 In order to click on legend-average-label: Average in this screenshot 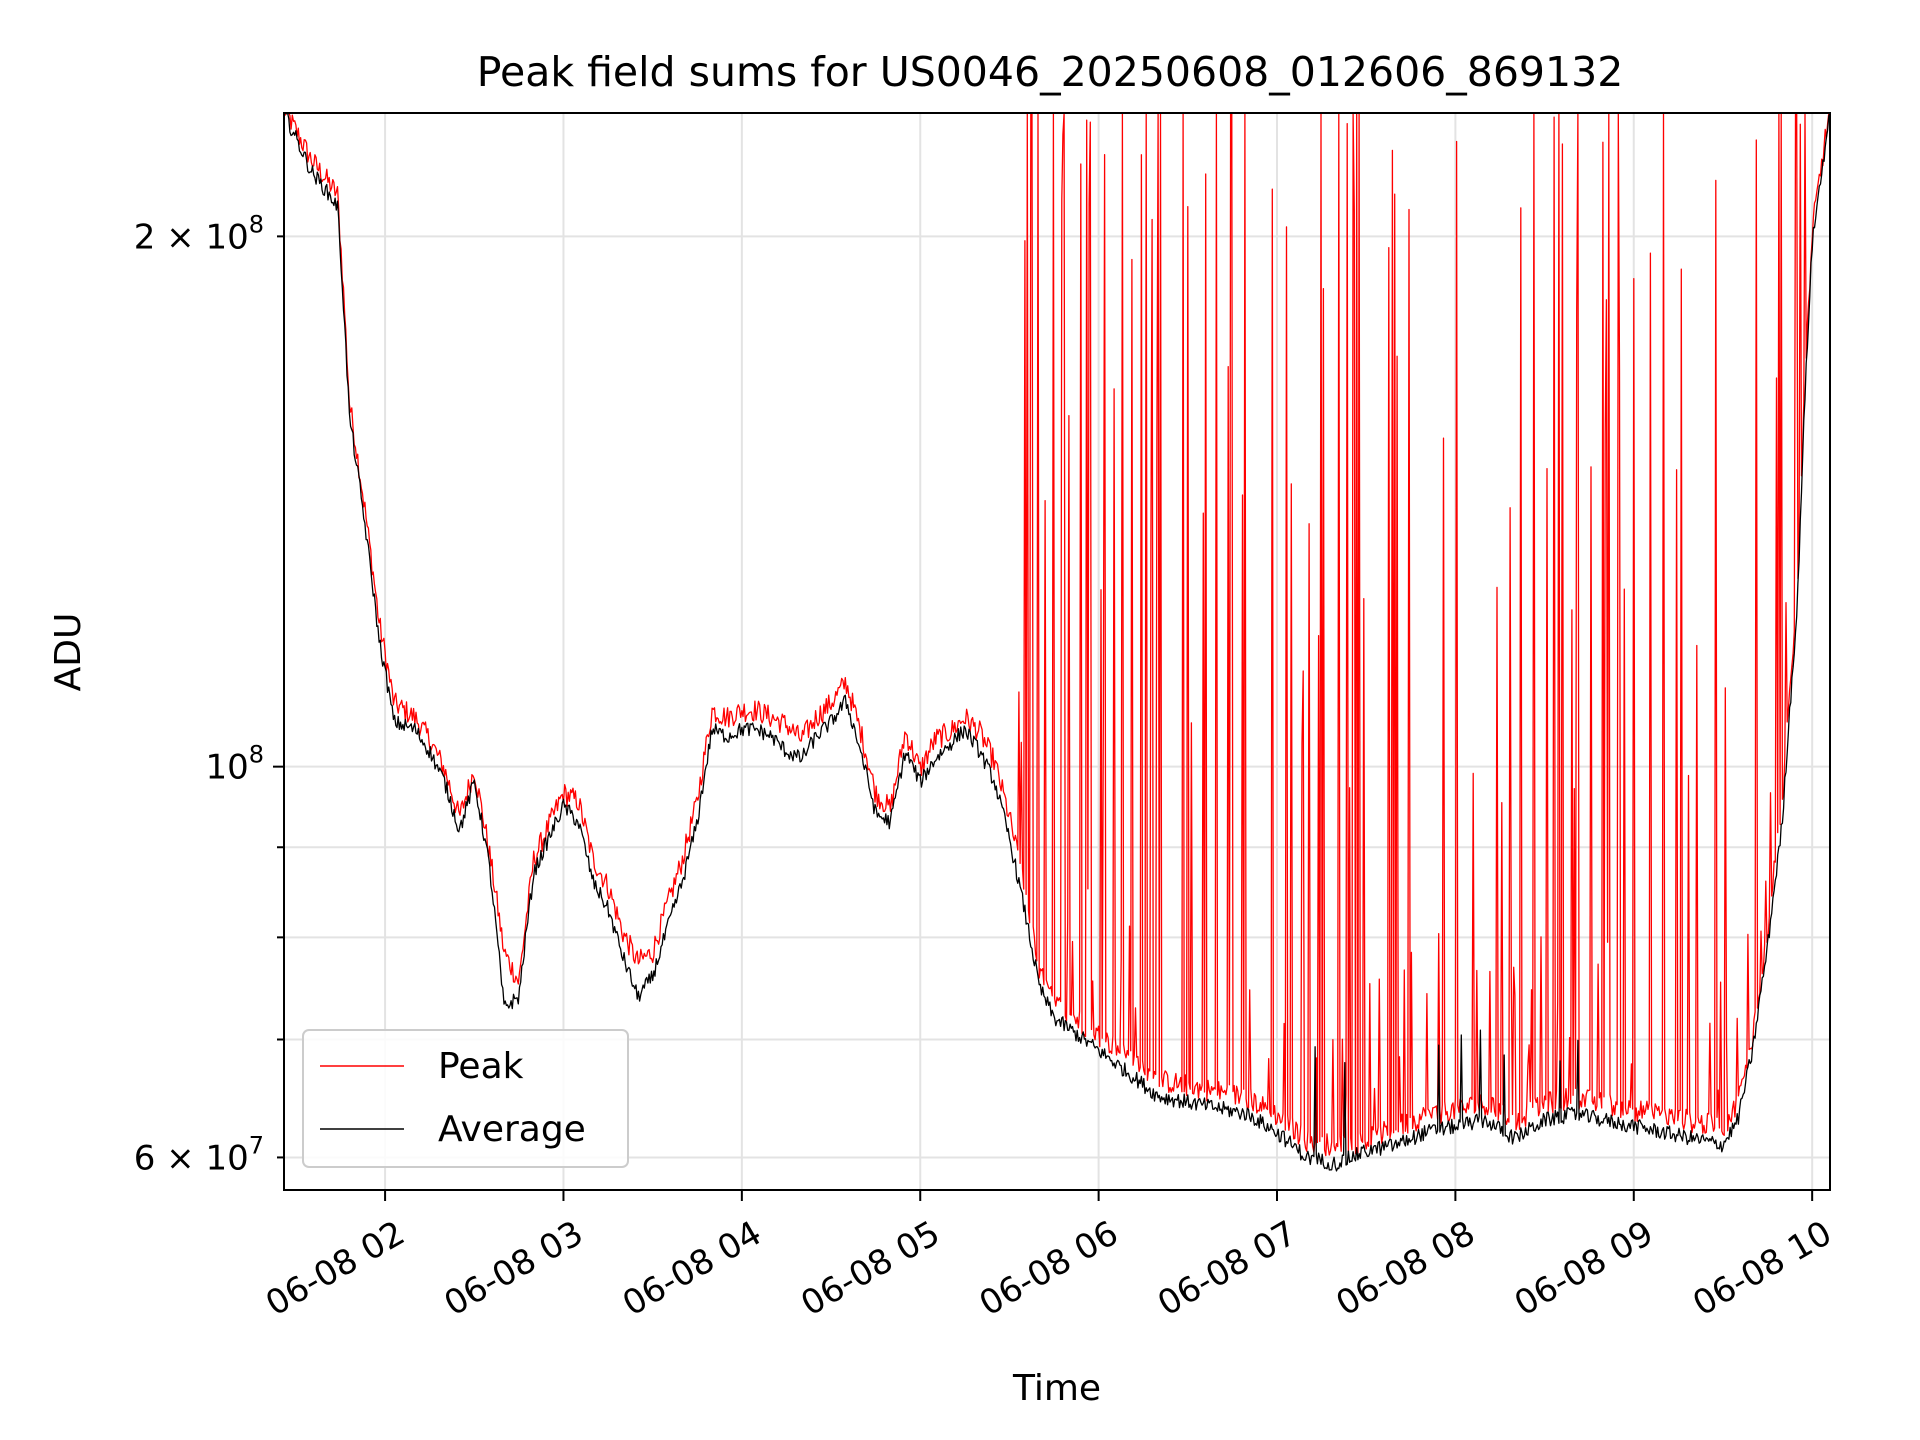, I will do `click(512, 1129)`.